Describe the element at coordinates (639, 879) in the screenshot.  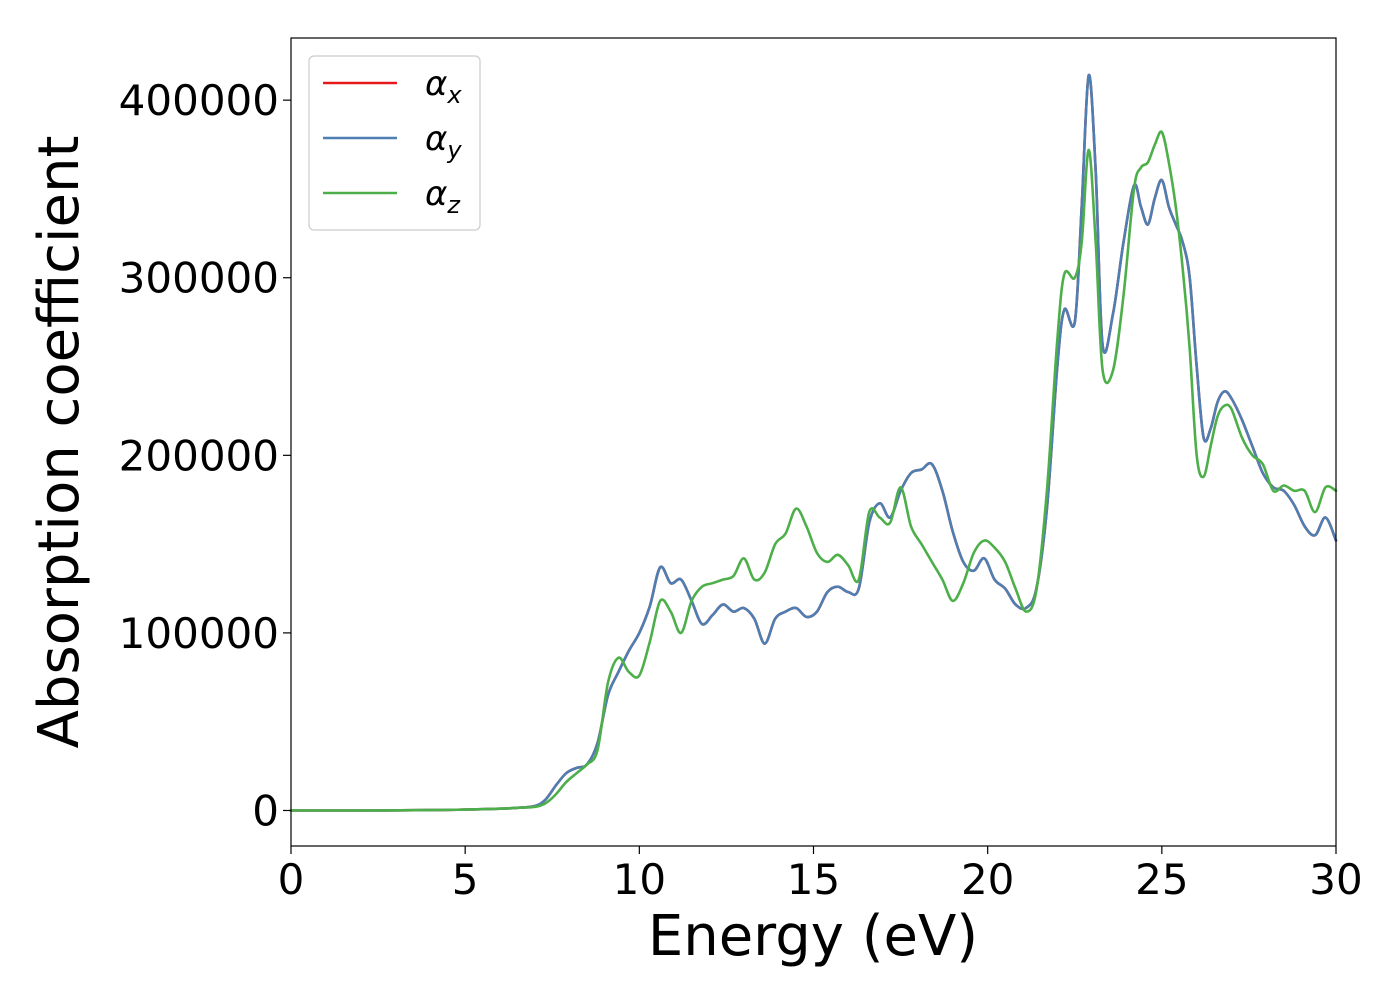
I see `x-tick-label: 10` at that location.